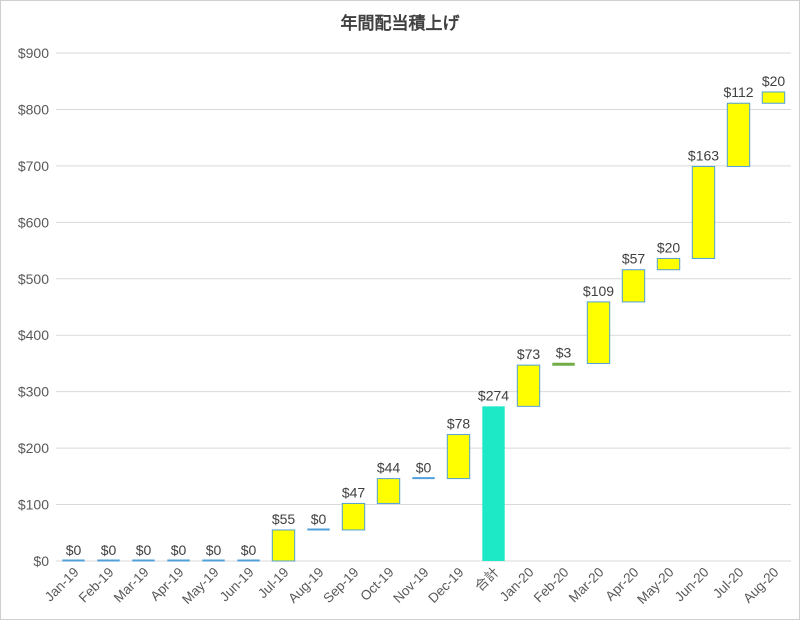  Describe the element at coordinates (564, 352) in the screenshot. I see `data-label: $3` at that location.